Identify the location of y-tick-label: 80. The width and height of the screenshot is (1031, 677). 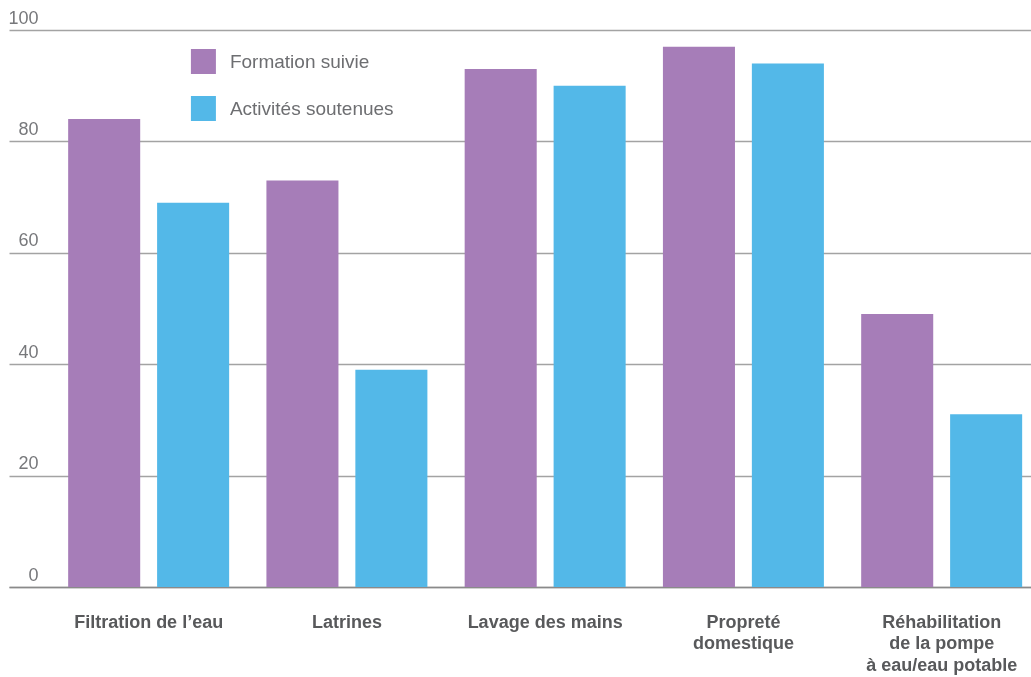
(28, 128).